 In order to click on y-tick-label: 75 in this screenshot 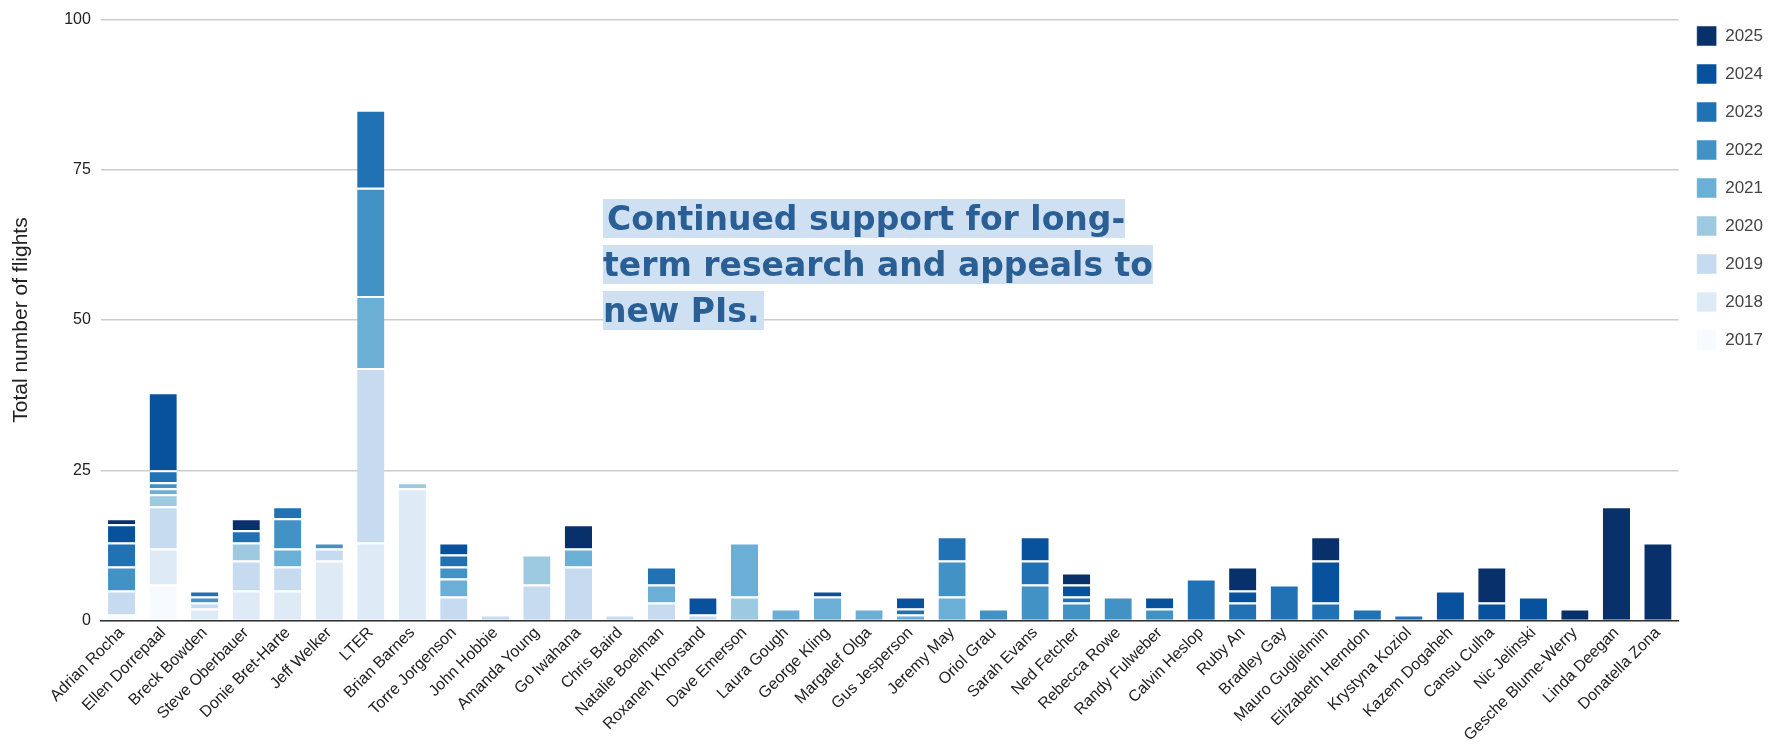, I will do `click(82, 169)`.